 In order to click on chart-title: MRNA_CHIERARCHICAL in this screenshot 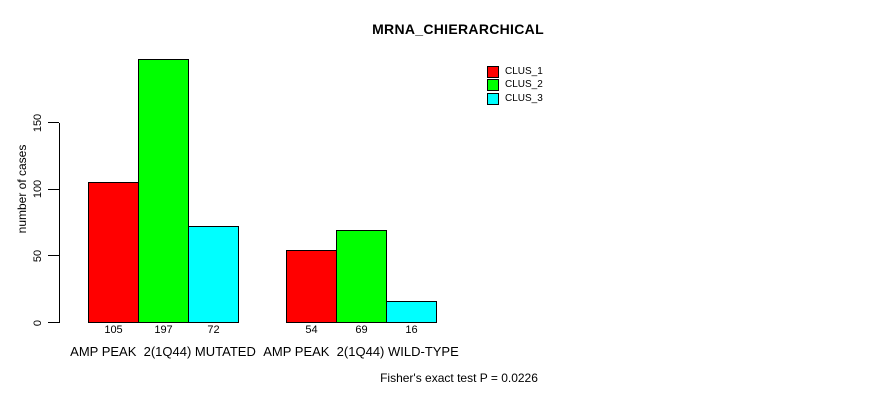, I will do `click(458, 29)`.